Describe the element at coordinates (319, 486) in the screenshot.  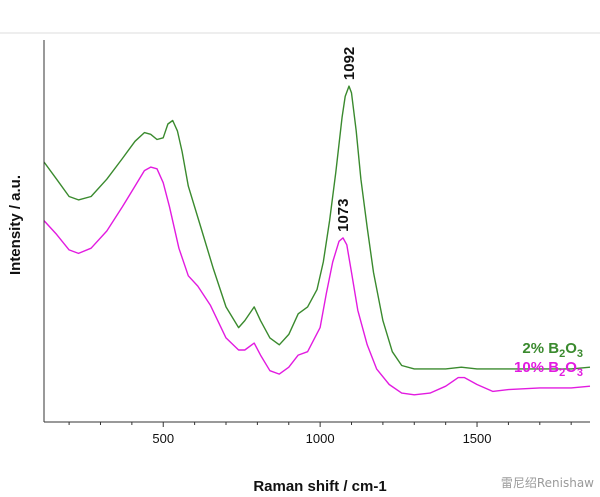
I see `x-axis-title: Raman shift / cm-1` at that location.